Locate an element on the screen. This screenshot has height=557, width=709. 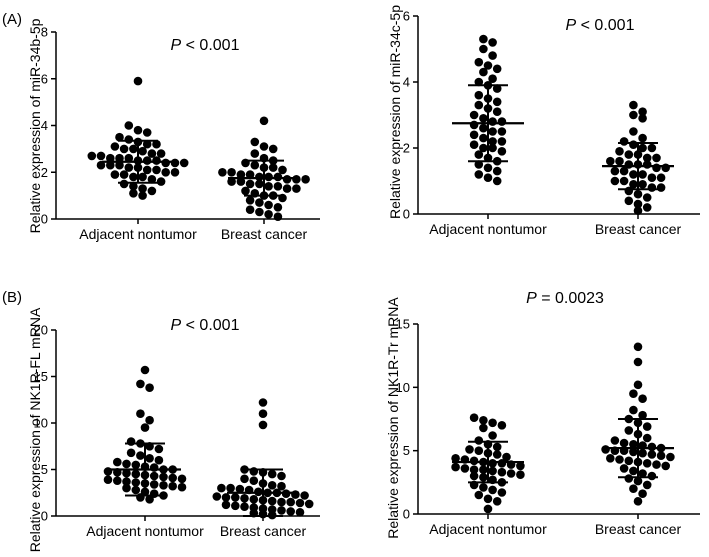
x-tick-label: Breast cancer is located at coordinates (264, 234).